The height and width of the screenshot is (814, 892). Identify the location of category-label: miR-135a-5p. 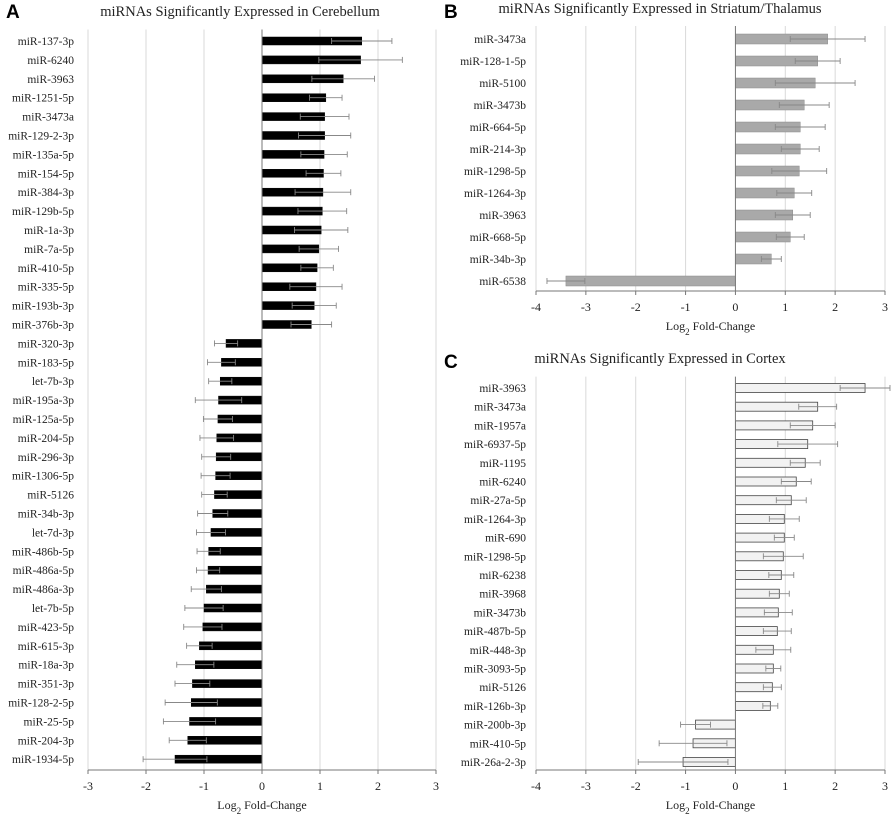
(44, 155).